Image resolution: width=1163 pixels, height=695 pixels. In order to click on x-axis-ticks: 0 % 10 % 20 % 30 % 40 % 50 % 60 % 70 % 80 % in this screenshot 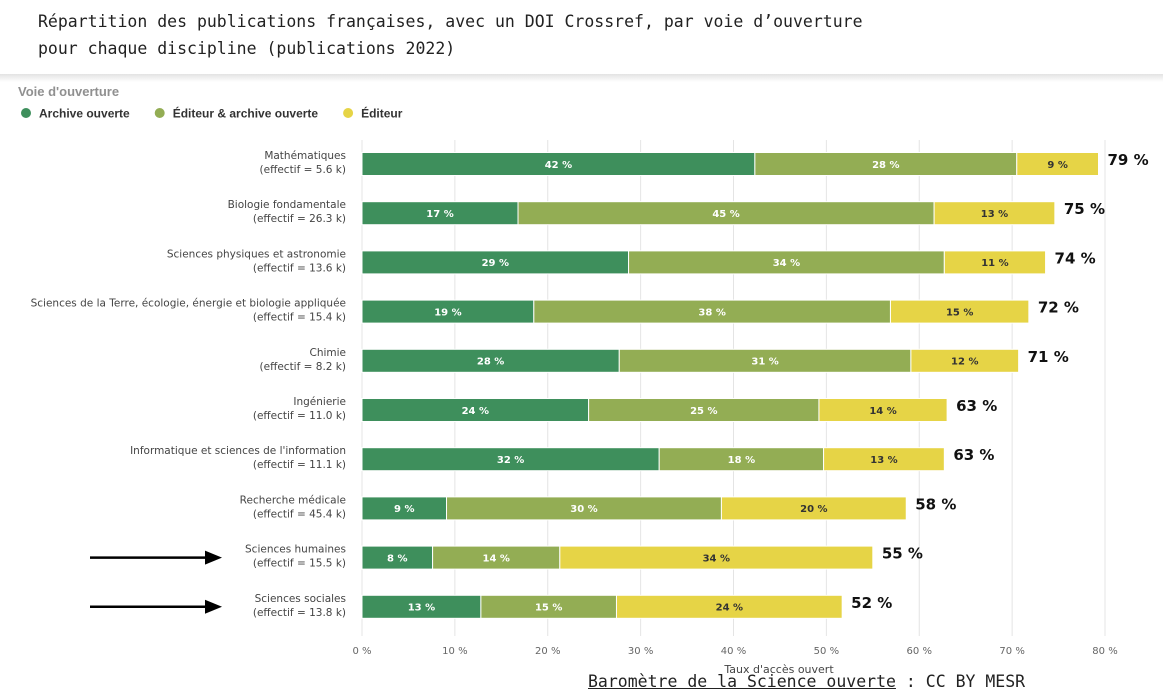, I will do `click(734, 651)`.